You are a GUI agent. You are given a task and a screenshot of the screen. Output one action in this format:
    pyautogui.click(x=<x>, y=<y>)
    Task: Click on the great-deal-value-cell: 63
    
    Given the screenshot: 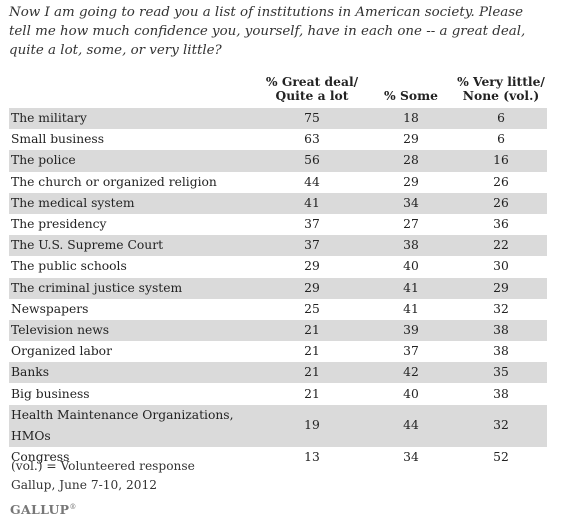 What is the action you would take?
    pyautogui.click(x=312, y=139)
    